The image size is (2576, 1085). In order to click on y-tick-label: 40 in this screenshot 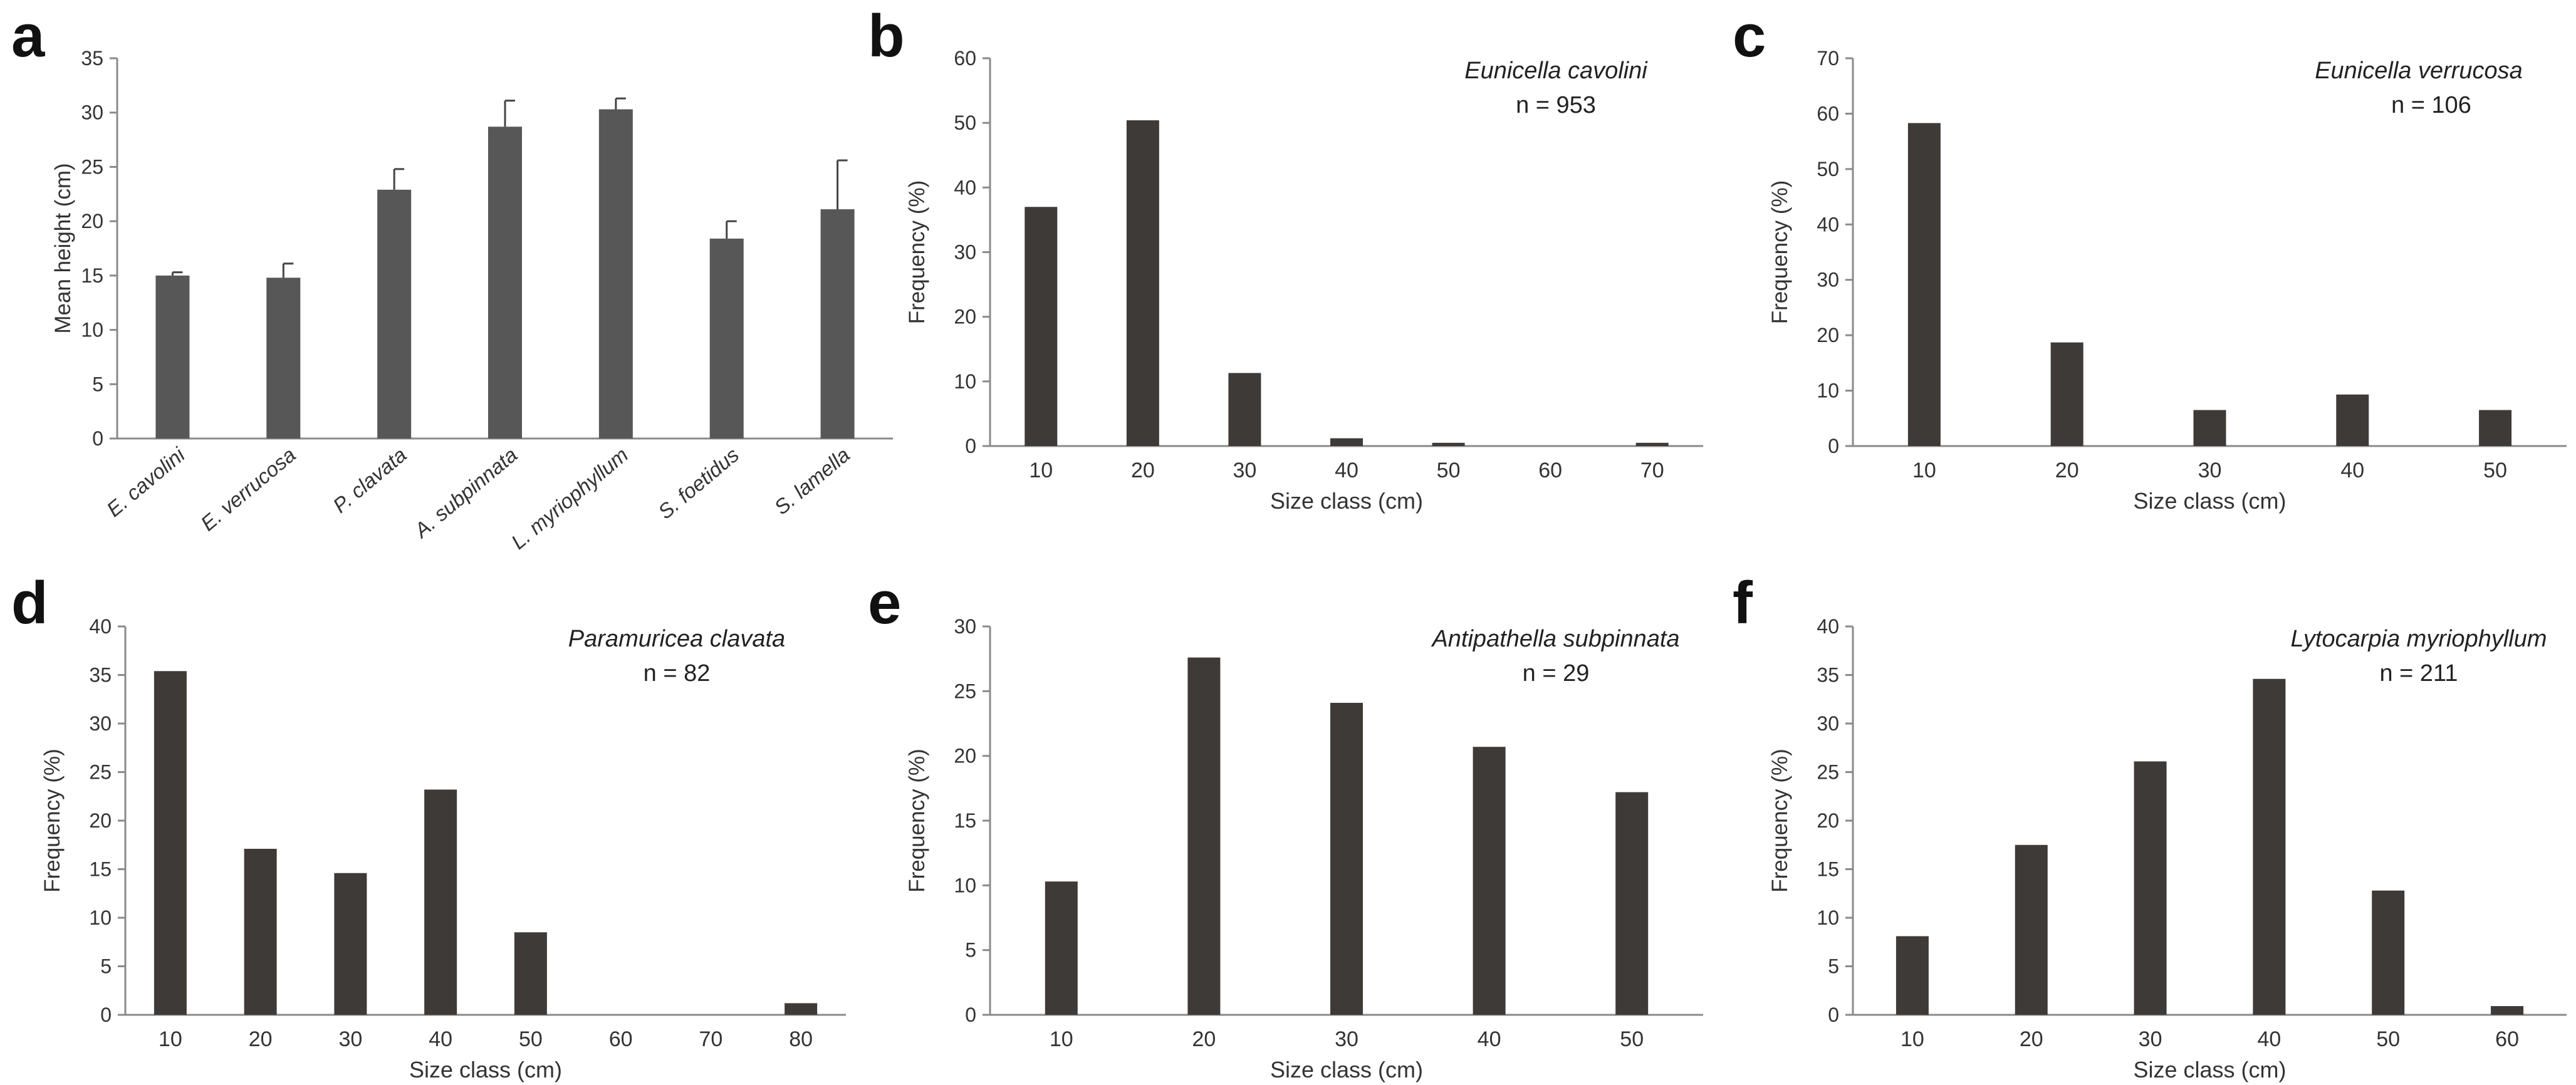, I will do `click(965, 188)`.